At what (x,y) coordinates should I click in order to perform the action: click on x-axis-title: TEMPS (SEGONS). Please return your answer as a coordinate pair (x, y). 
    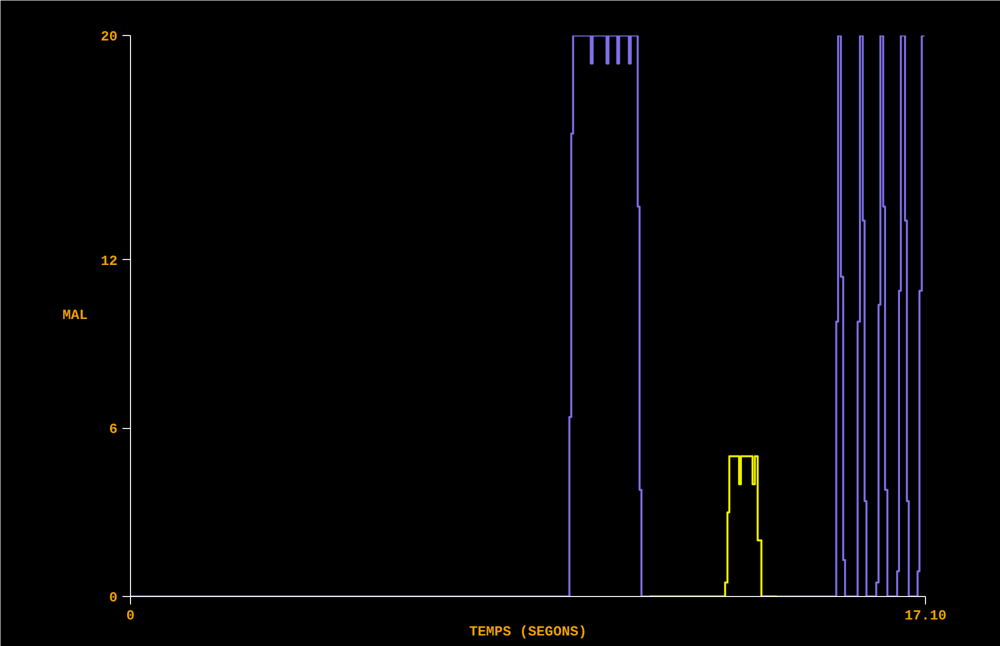
    Looking at the image, I should click on (528, 632).